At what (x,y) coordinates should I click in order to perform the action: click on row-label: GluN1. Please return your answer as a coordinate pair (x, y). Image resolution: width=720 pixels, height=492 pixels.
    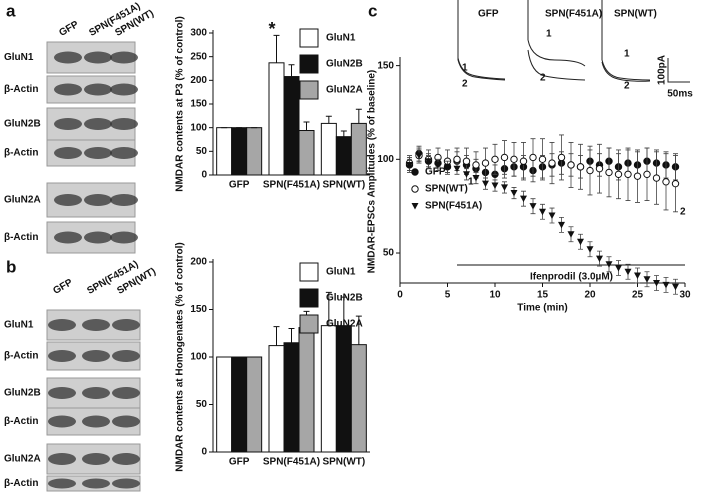
    Looking at the image, I should click on (19, 57).